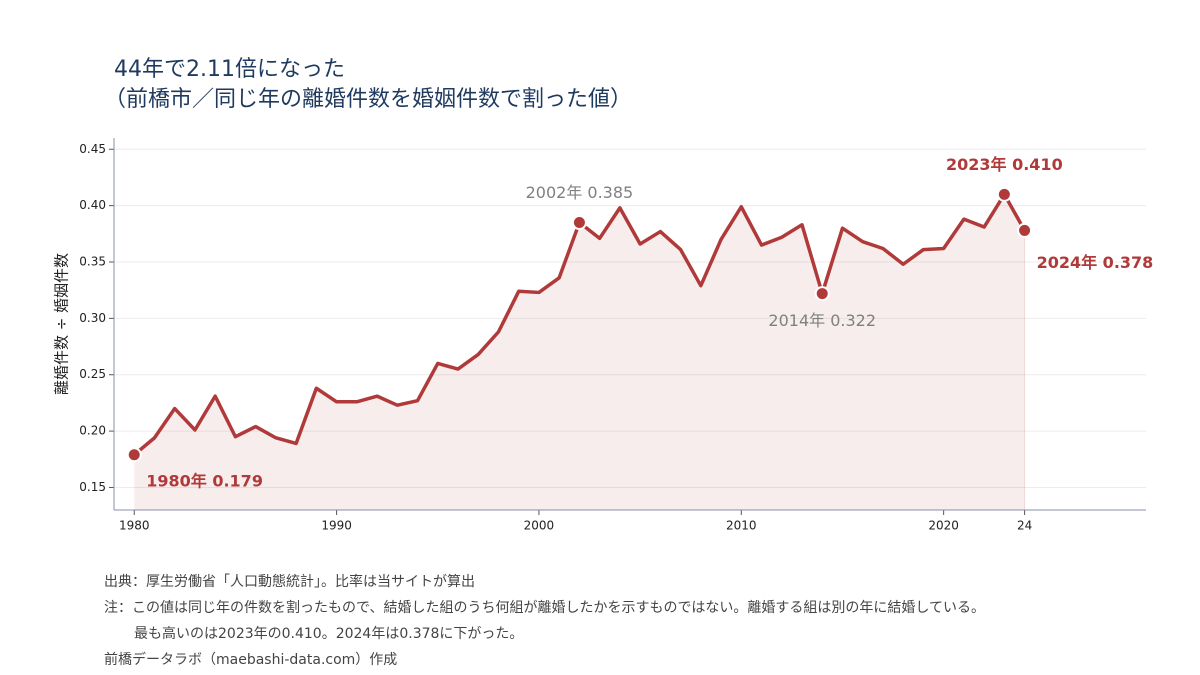  What do you see at coordinates (741, 526) in the screenshot?
I see `x-tick-label: 2010` at bounding box center [741, 526].